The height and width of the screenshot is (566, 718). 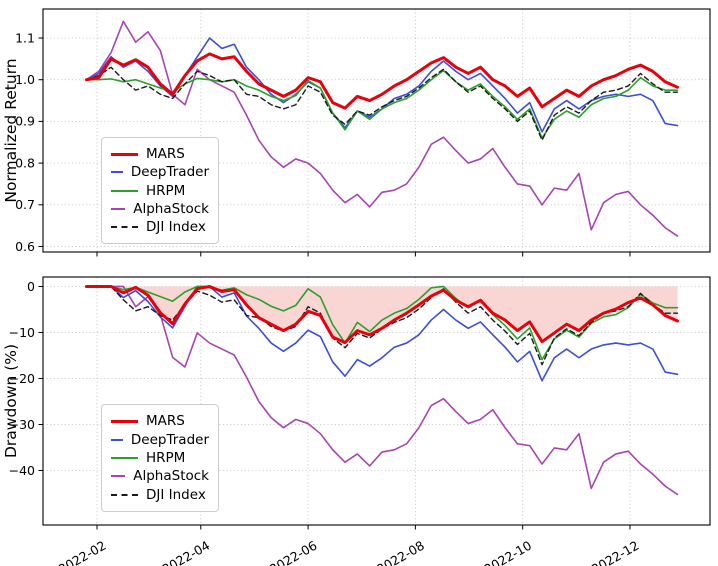 I want to click on svg-text: 0.8, so click(x=25, y=162).